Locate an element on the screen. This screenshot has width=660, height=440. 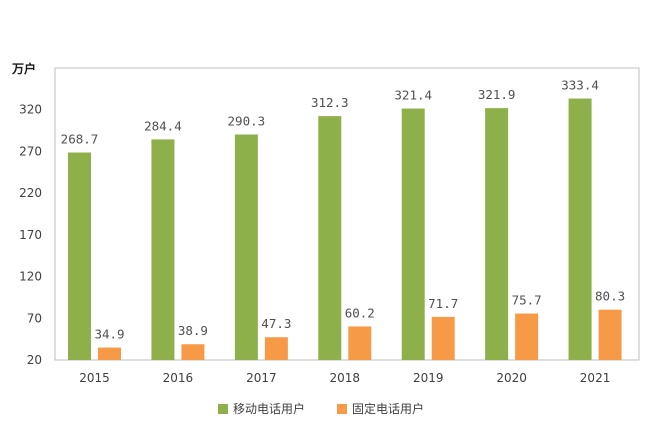
mobile-data-label: 290.3 is located at coordinates (247, 120).